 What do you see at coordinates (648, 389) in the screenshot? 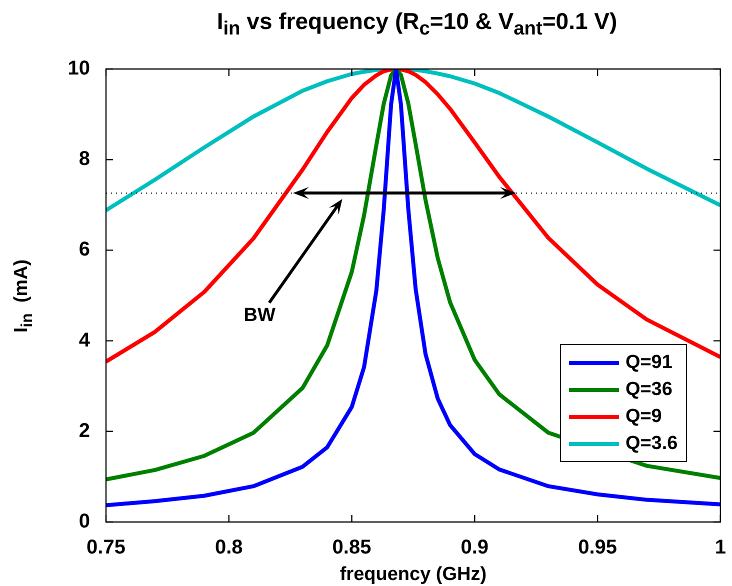
I see `legend-label: Q=36` at bounding box center [648, 389].